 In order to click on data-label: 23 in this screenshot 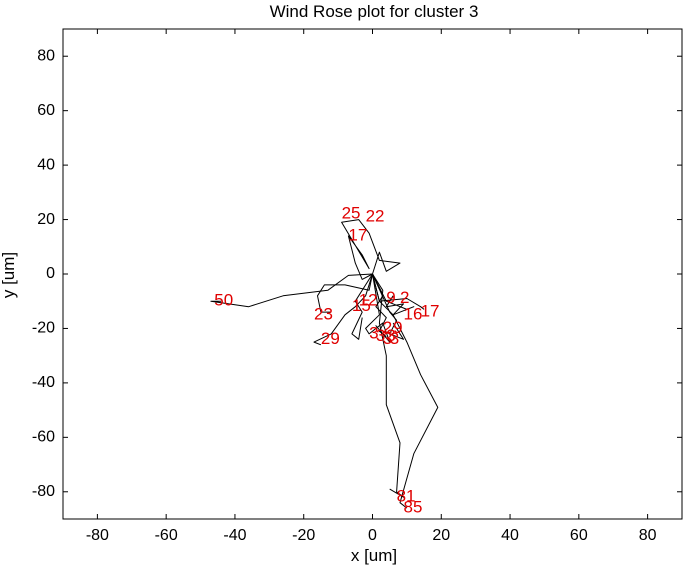, I will do `click(323, 313)`.